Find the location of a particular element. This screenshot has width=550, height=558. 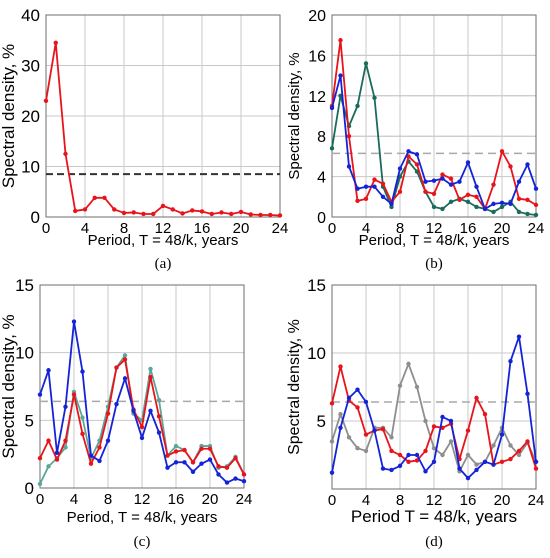

panel-label: (c) is located at coordinates (142, 542).